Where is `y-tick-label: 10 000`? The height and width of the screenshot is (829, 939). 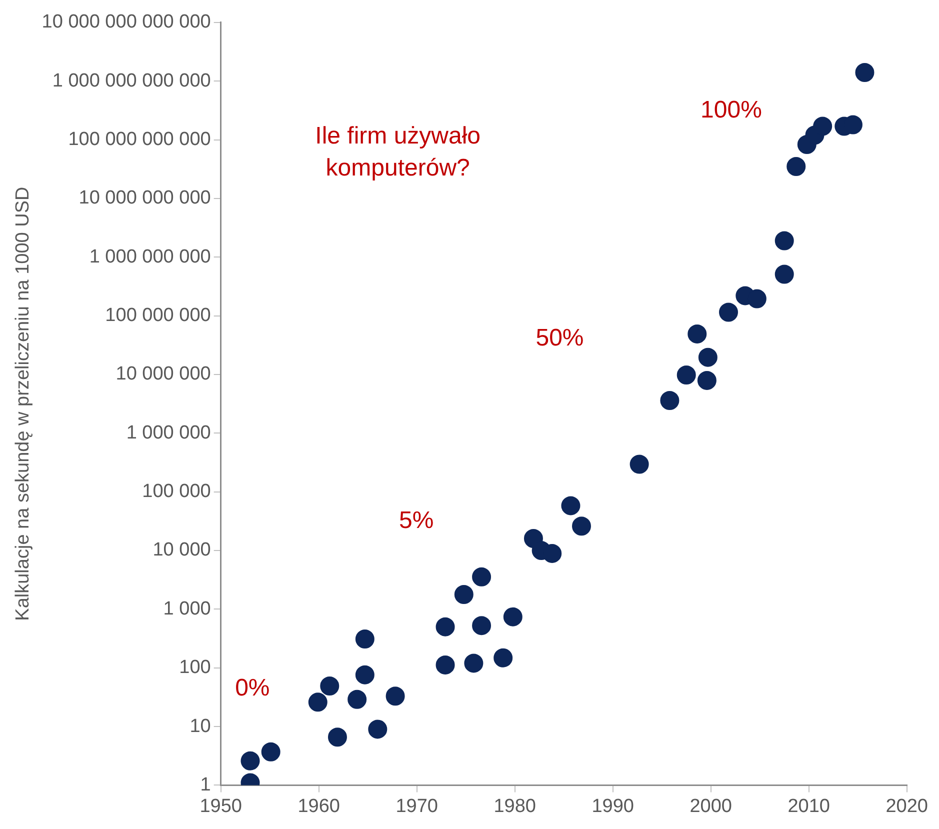 y-tick-label: 10 000 is located at coordinates (181, 550).